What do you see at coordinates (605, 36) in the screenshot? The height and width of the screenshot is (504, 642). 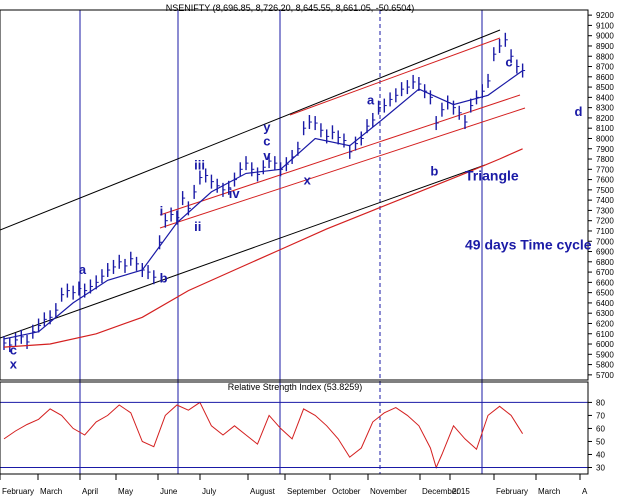 I see `y-tick-label: 9000` at bounding box center [605, 36].